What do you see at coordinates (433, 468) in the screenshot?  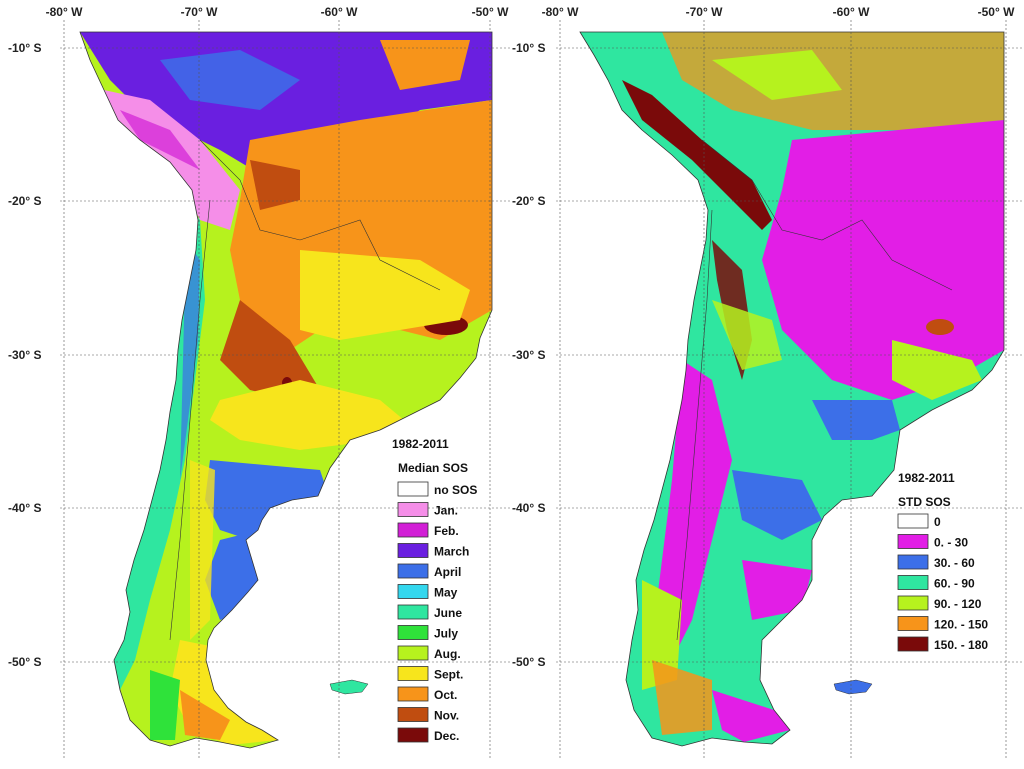 I see `median-sos-legend-title: Median SOS` at bounding box center [433, 468].